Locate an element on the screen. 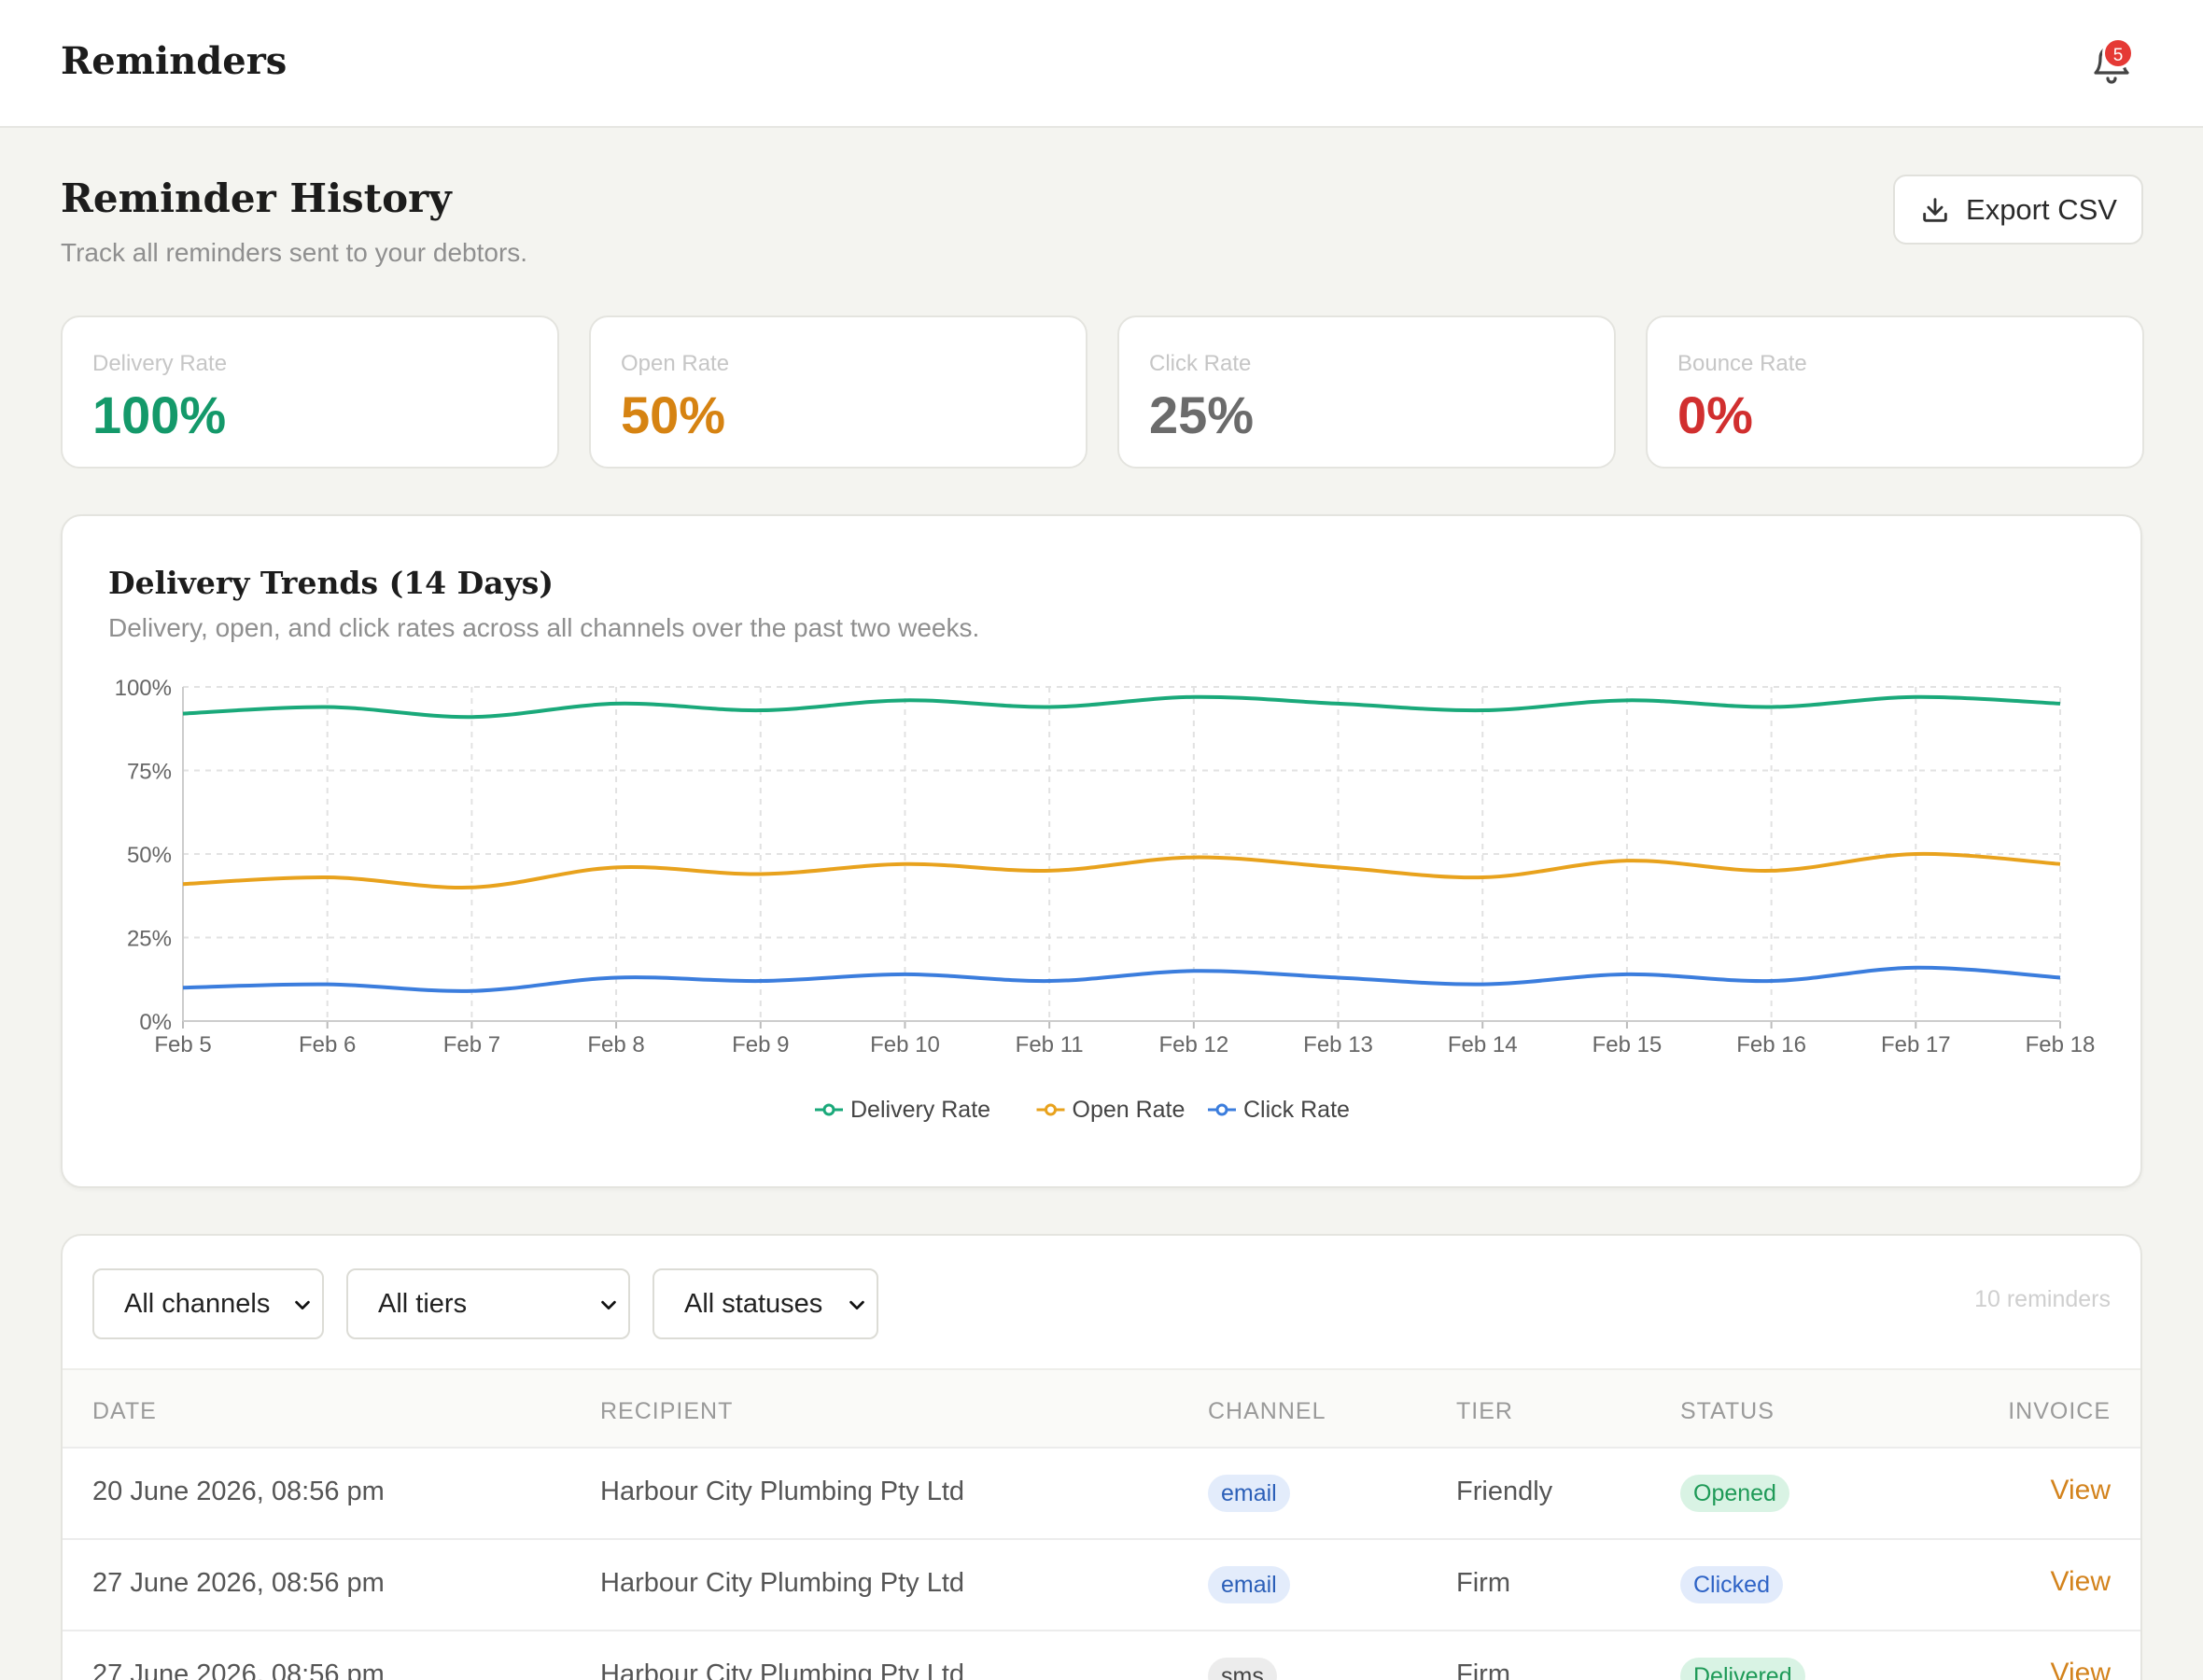 The width and height of the screenshot is (2203, 1680). stat-label: Open Rate is located at coordinates (676, 363).